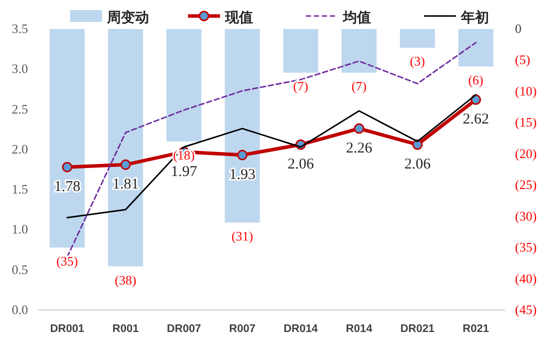 The height and width of the screenshot is (343, 550). I want to click on x-tick-label: DR007, so click(184, 329).